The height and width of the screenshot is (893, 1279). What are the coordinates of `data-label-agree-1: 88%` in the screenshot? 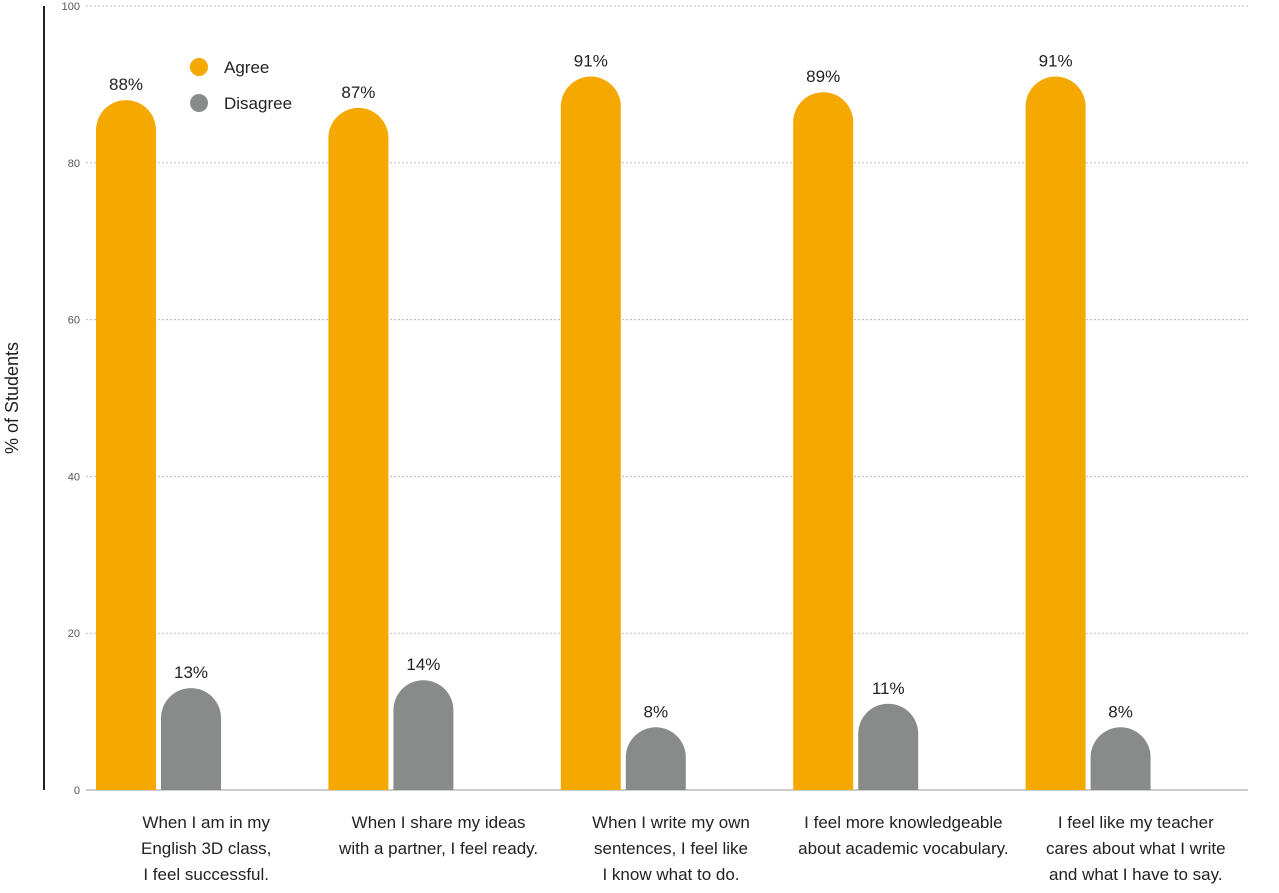 It's located at (126, 84).